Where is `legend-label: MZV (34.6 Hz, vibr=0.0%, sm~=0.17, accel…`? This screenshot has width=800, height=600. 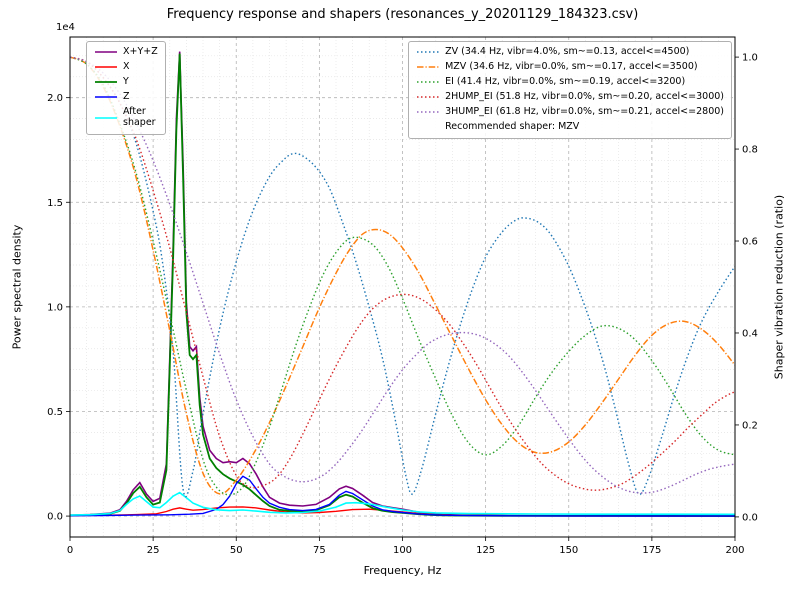 legend-label: MZV (34.6 Hz, vibr=0.0%, sm~=0.17, accel… is located at coordinates (571, 66).